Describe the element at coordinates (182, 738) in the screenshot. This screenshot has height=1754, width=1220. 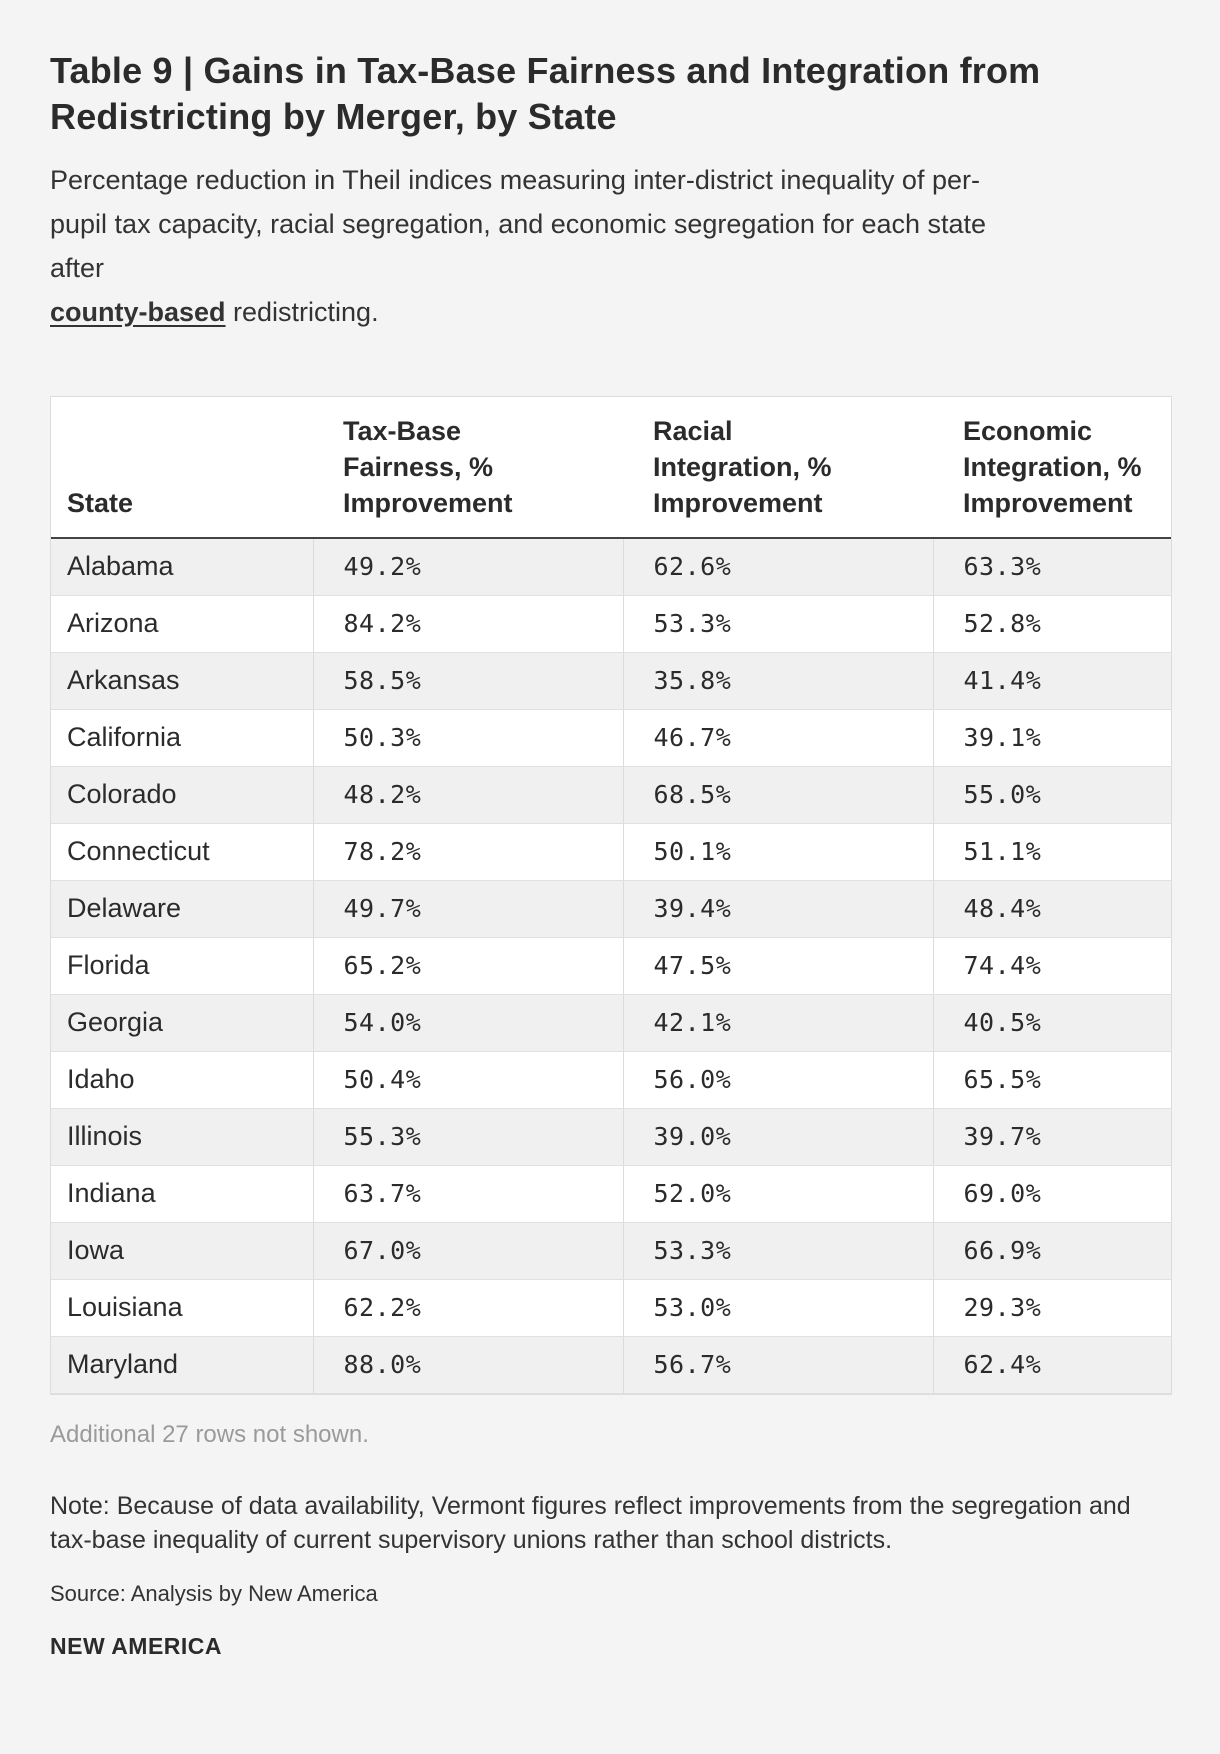
I see `cell-state: California` at that location.